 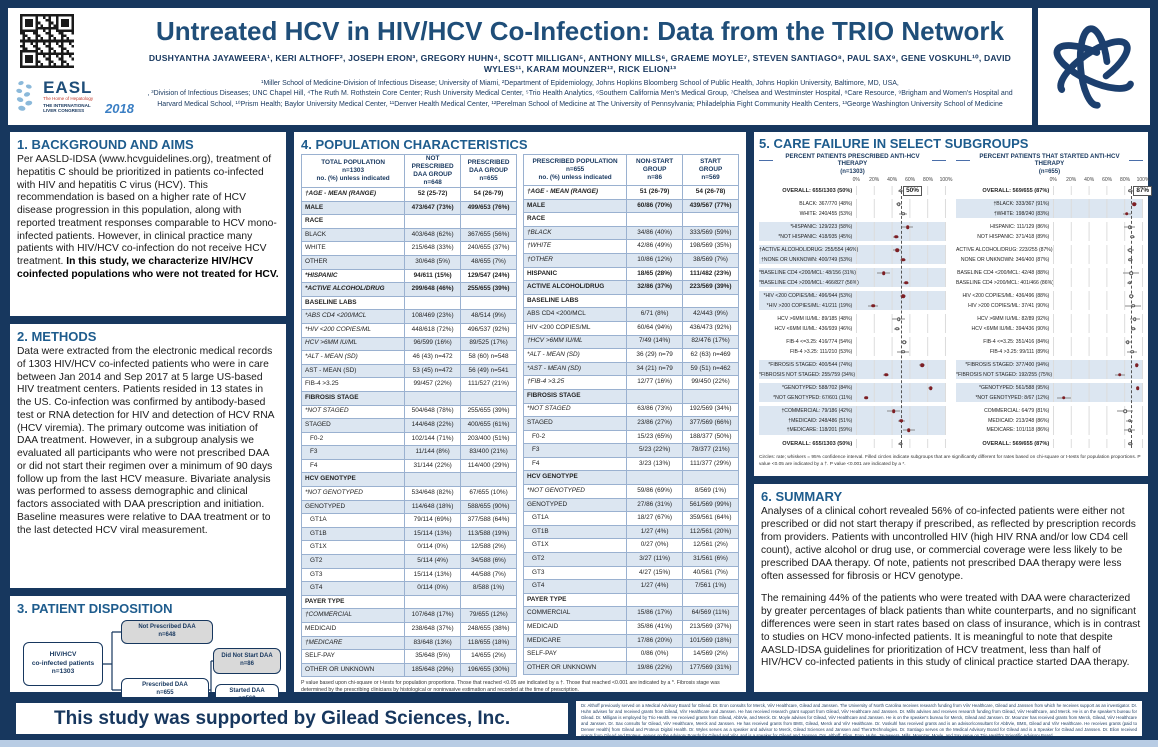 I want to click on row-label: GT1A, so click(x=353, y=520).